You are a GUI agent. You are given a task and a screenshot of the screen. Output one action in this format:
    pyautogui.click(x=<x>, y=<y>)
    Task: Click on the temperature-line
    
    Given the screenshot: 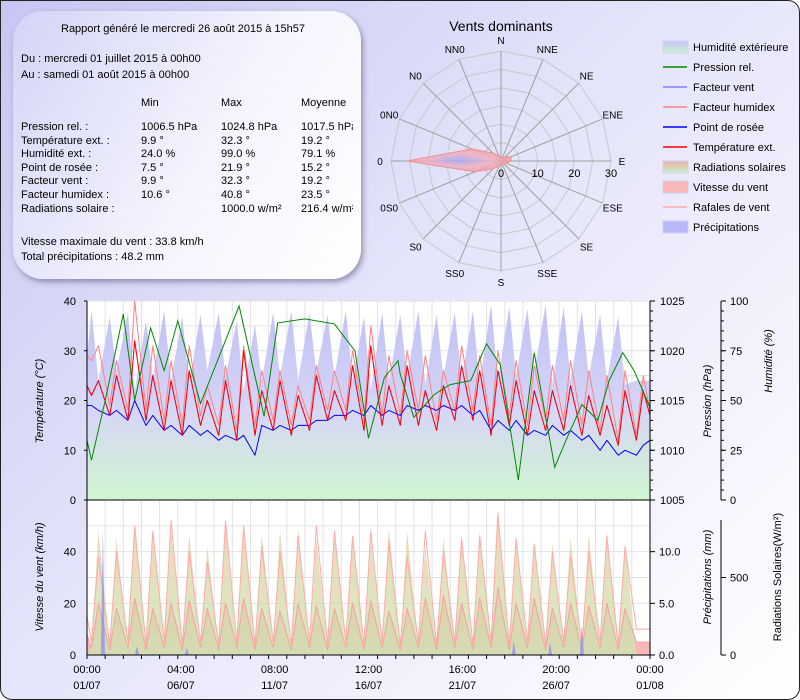 What is the action you would take?
    pyautogui.click(x=368, y=393)
    